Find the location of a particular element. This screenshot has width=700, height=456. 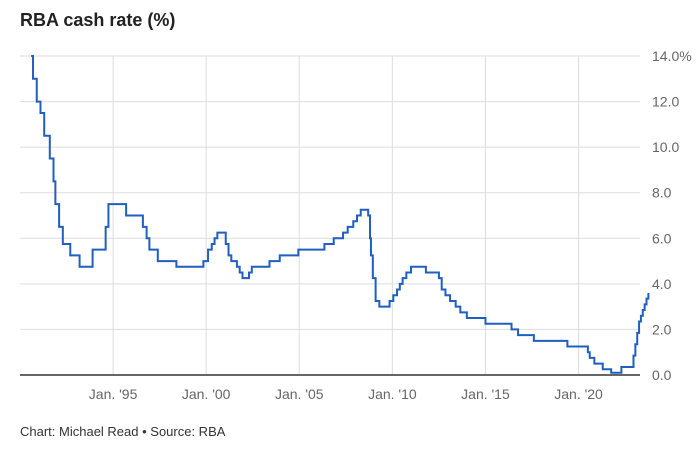

chart-title: RBA cash rate (%) is located at coordinates (98, 20).